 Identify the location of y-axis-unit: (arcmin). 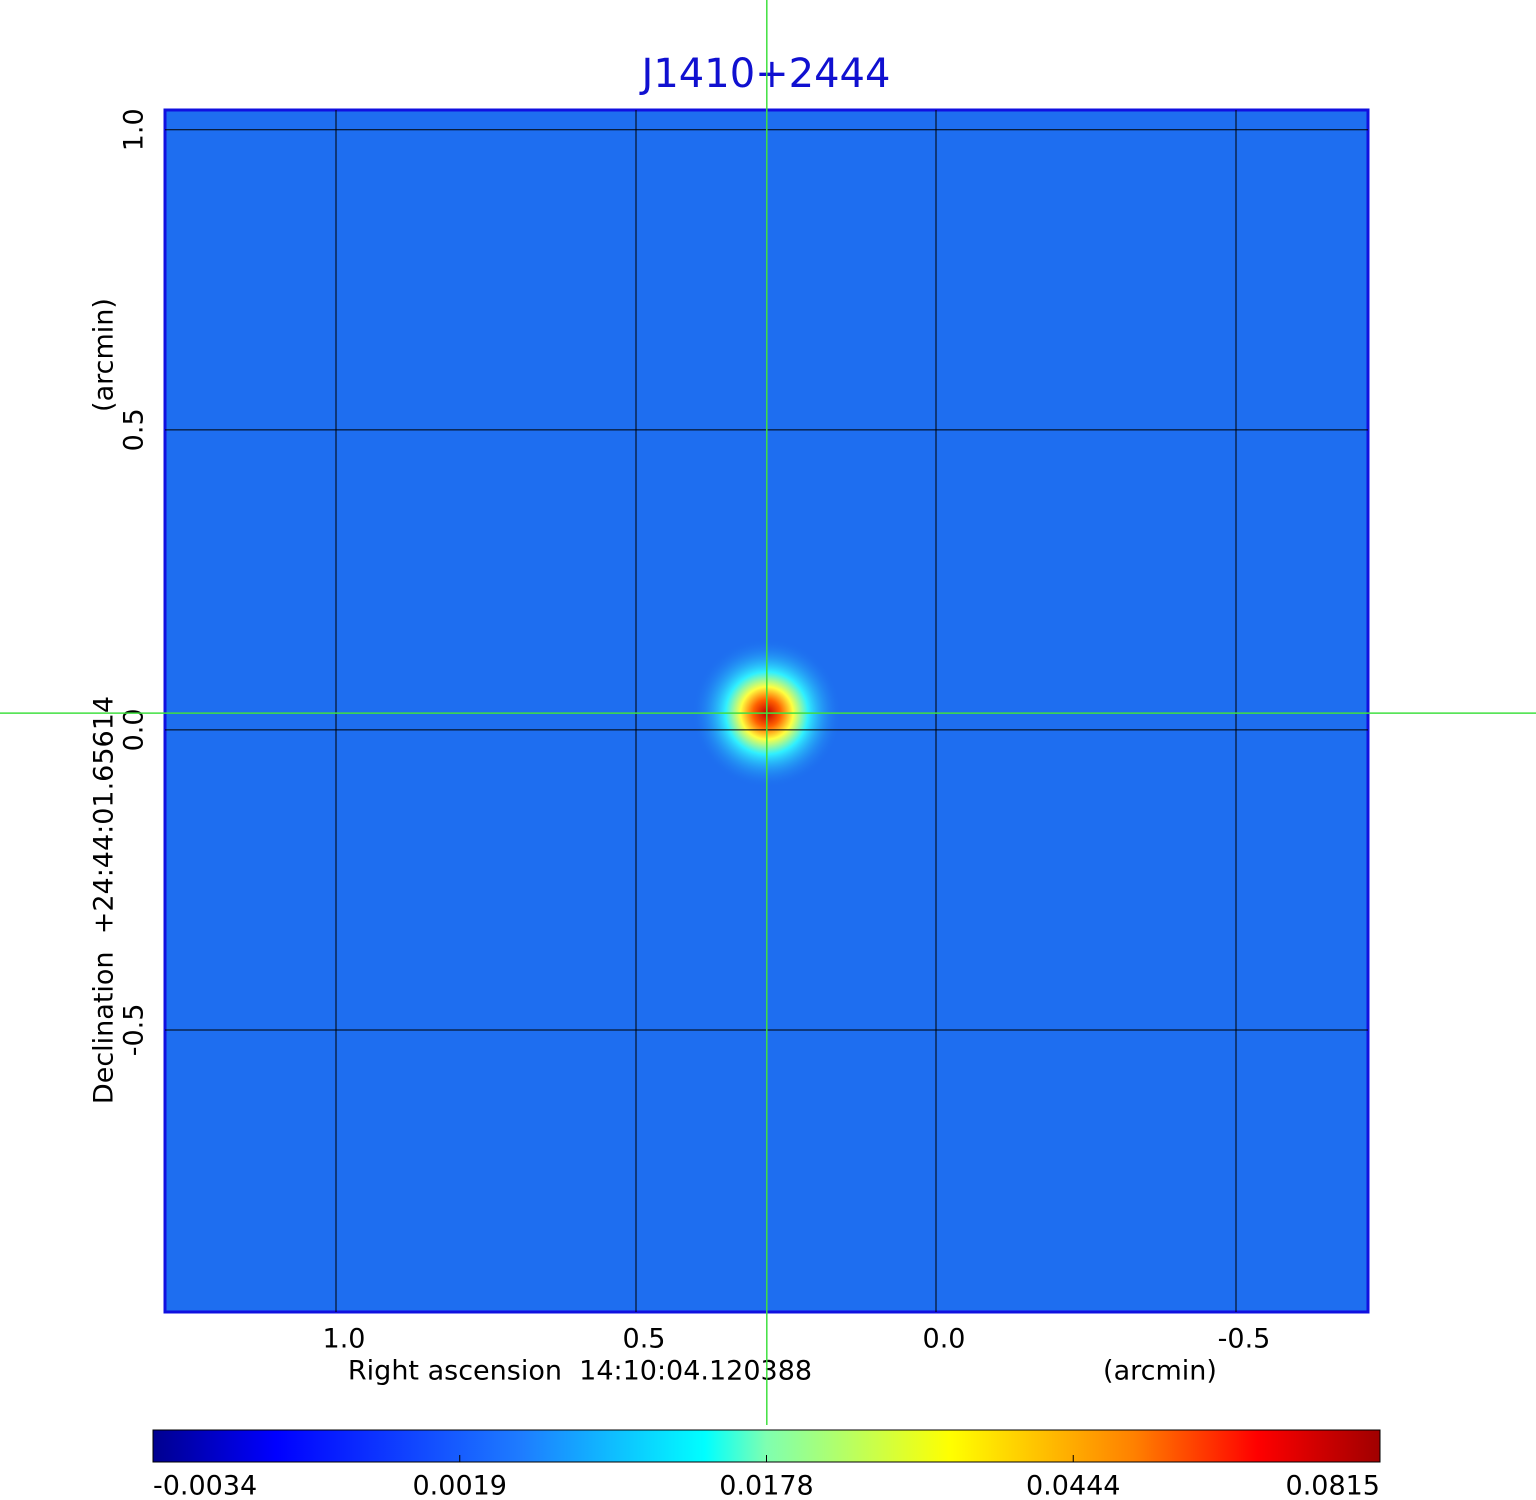
(104, 355).